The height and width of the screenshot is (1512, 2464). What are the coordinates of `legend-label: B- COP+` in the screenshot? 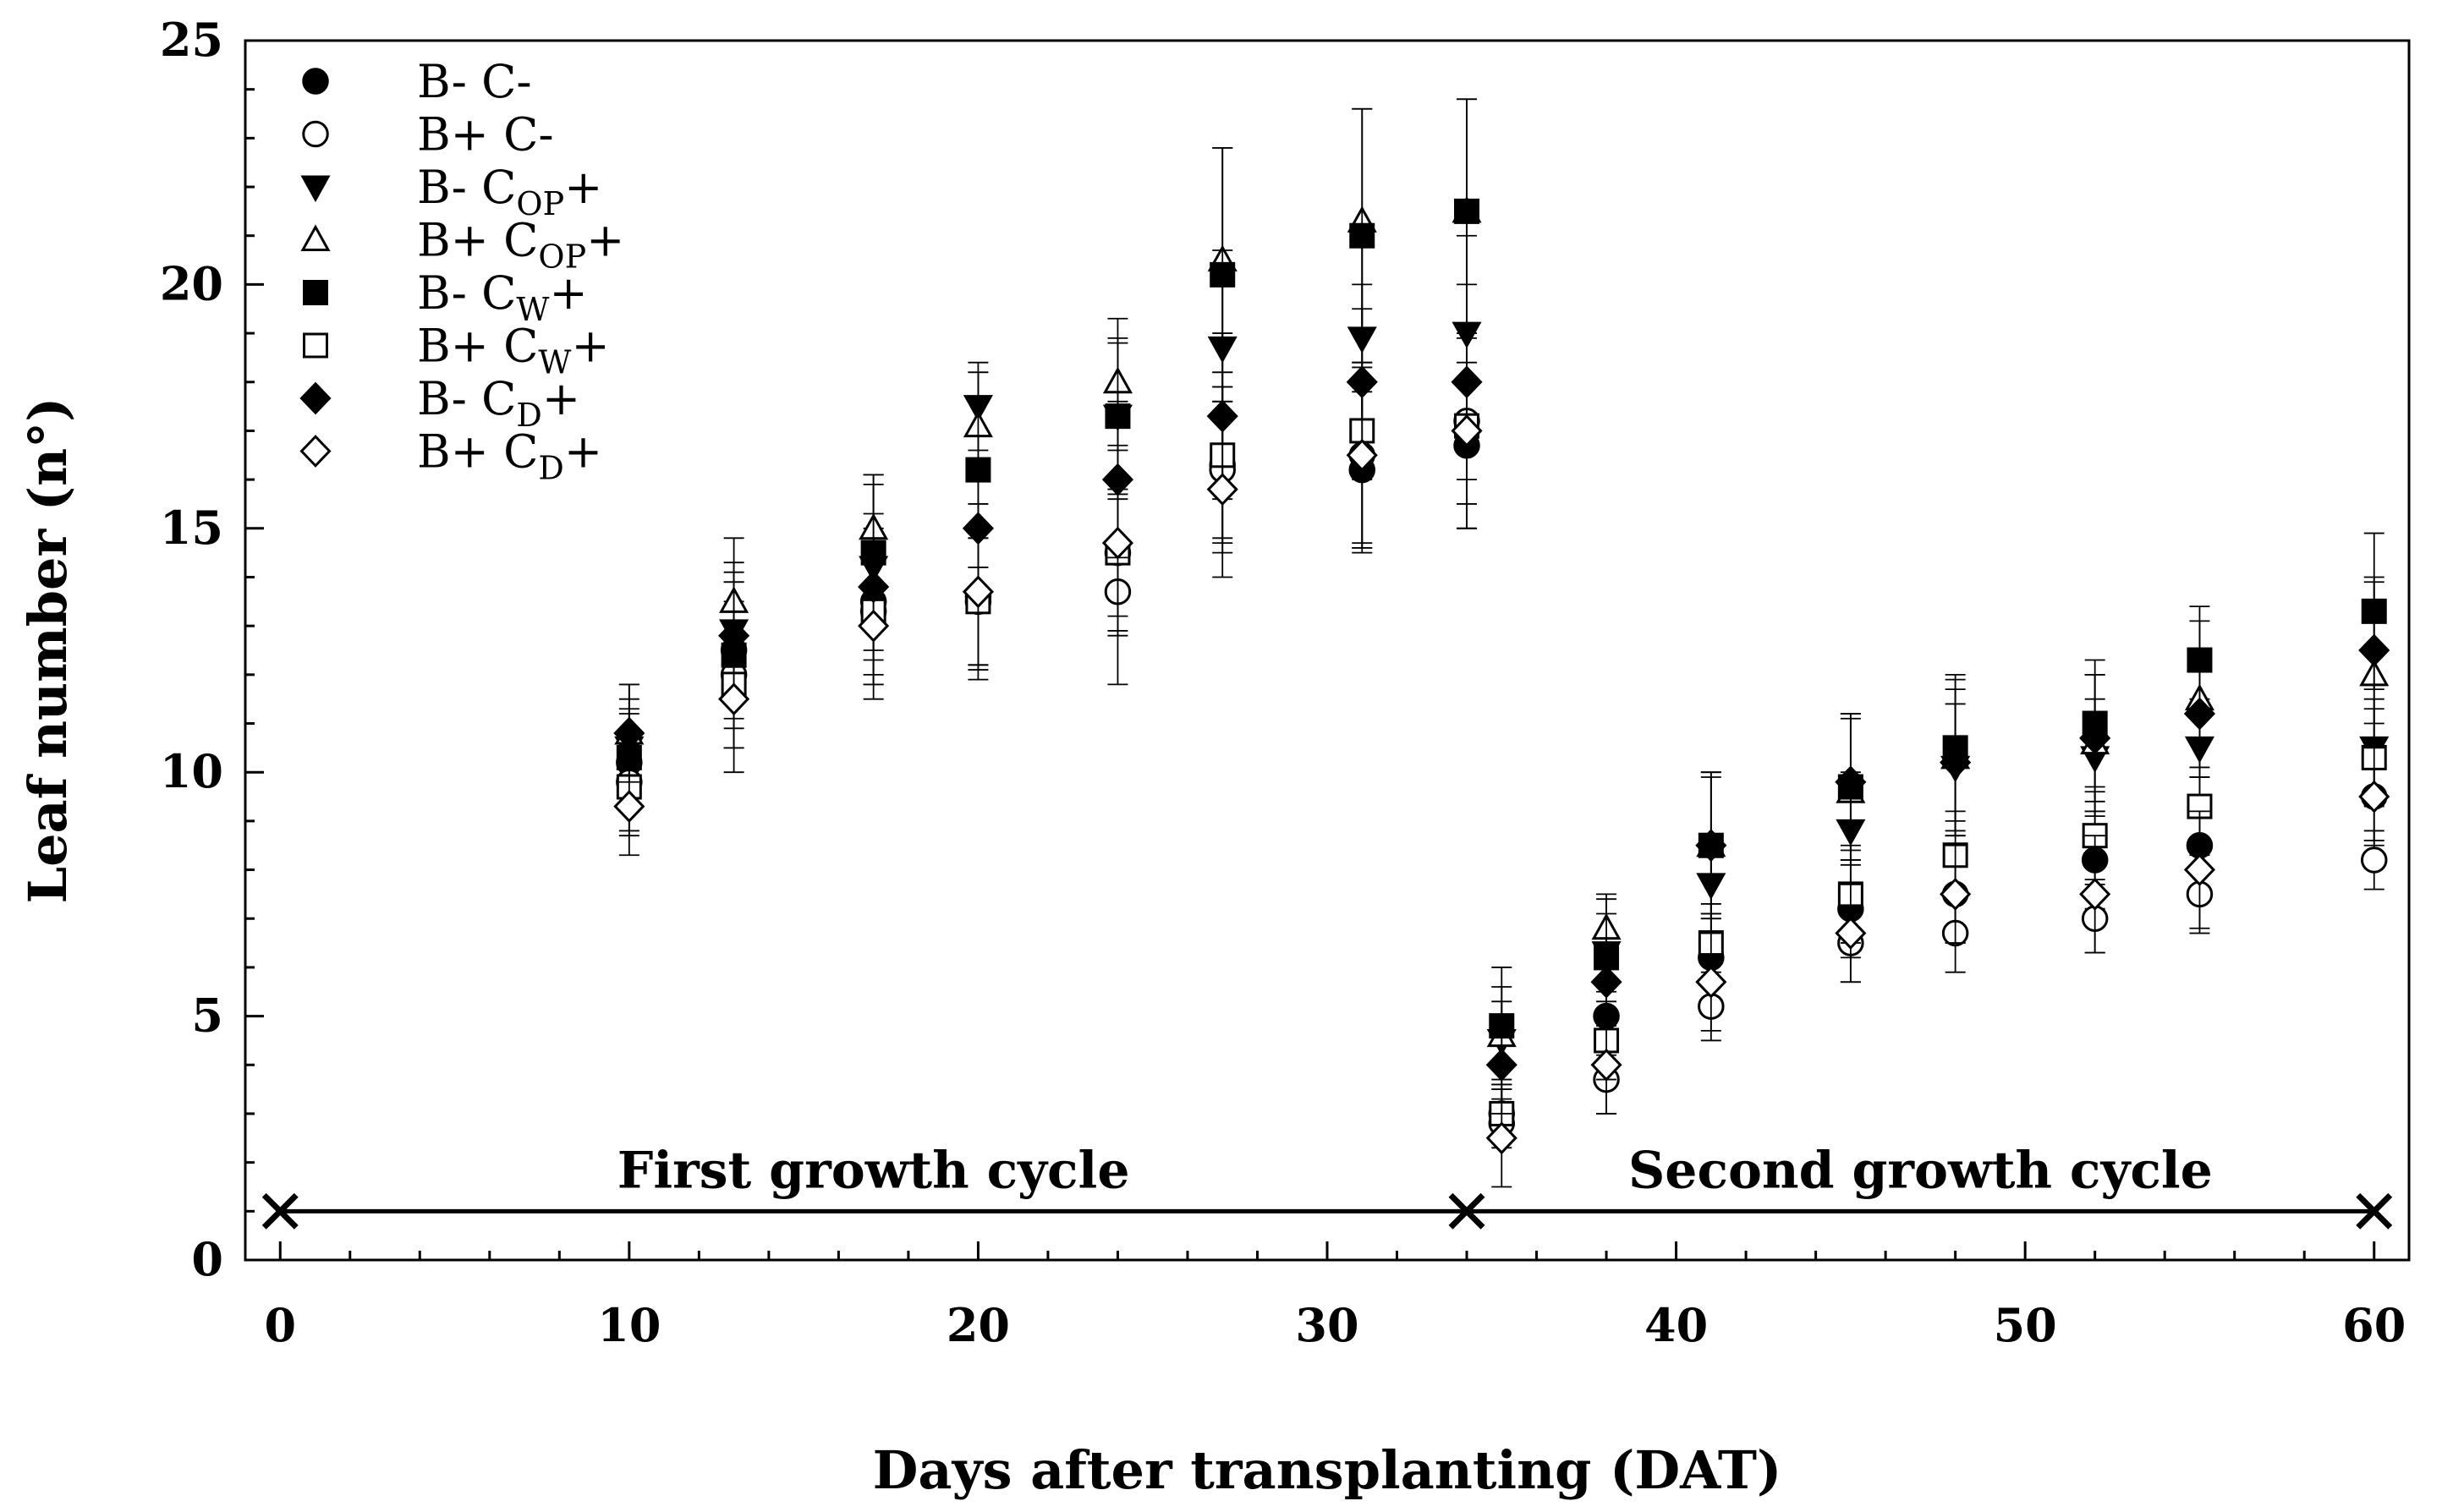 It's located at (510, 191).